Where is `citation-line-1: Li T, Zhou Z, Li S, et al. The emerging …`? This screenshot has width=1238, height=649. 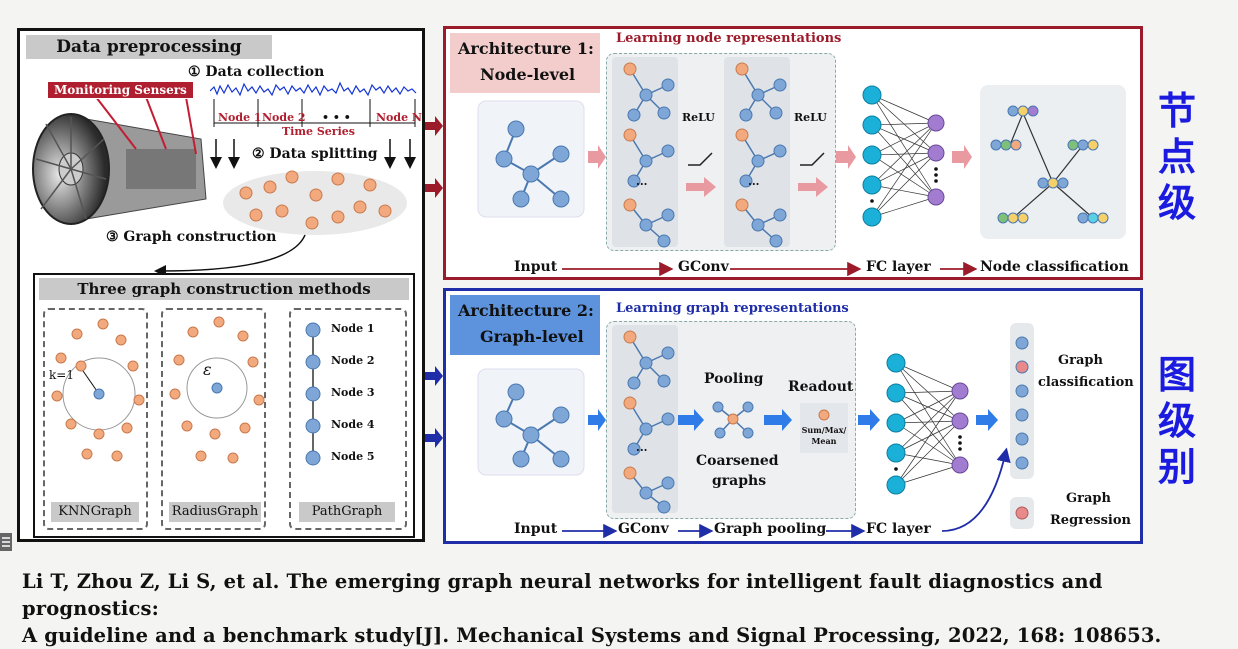 citation-line-1: Li T, Zhou Z, Li S, et al. The emerging … is located at coordinates (562, 595).